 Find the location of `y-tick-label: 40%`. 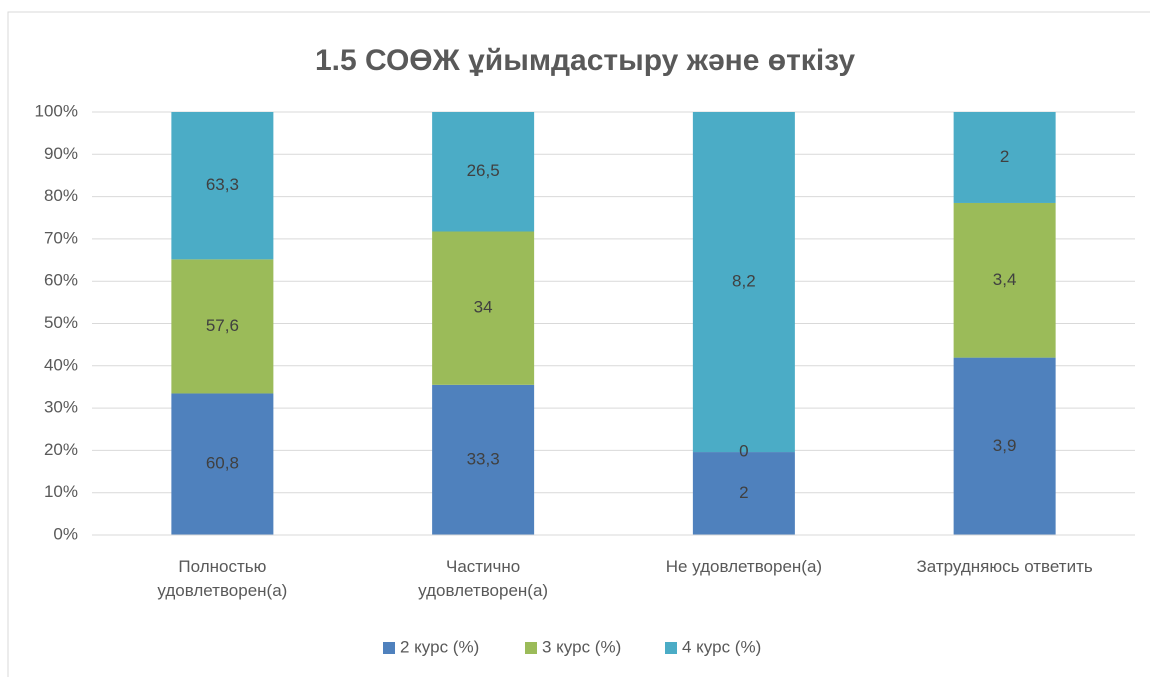

y-tick-label: 40% is located at coordinates (61, 364).